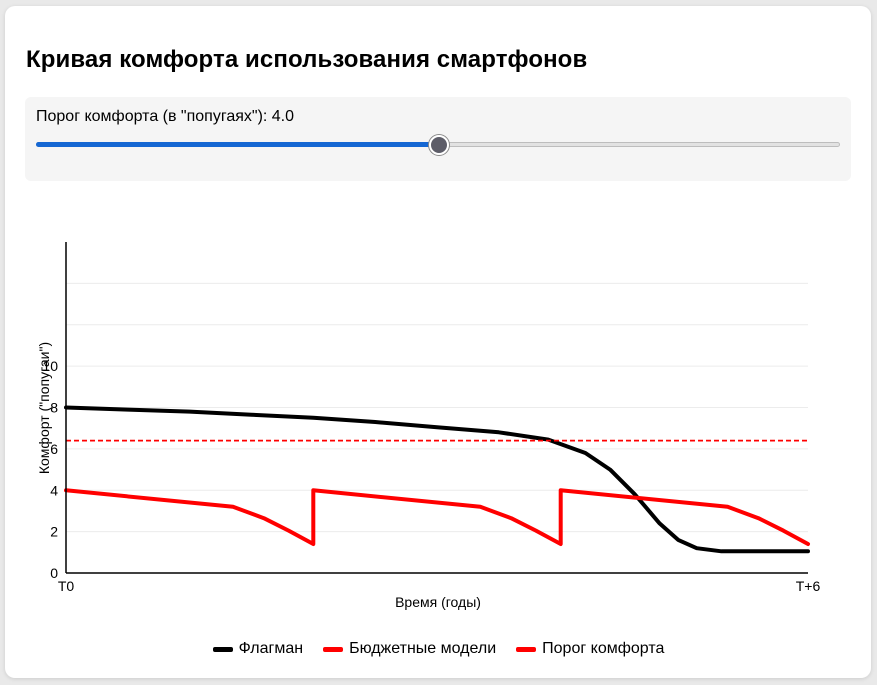 The image size is (877, 685). What do you see at coordinates (54, 532) in the screenshot?
I see `y-tick-label-2: 2` at bounding box center [54, 532].